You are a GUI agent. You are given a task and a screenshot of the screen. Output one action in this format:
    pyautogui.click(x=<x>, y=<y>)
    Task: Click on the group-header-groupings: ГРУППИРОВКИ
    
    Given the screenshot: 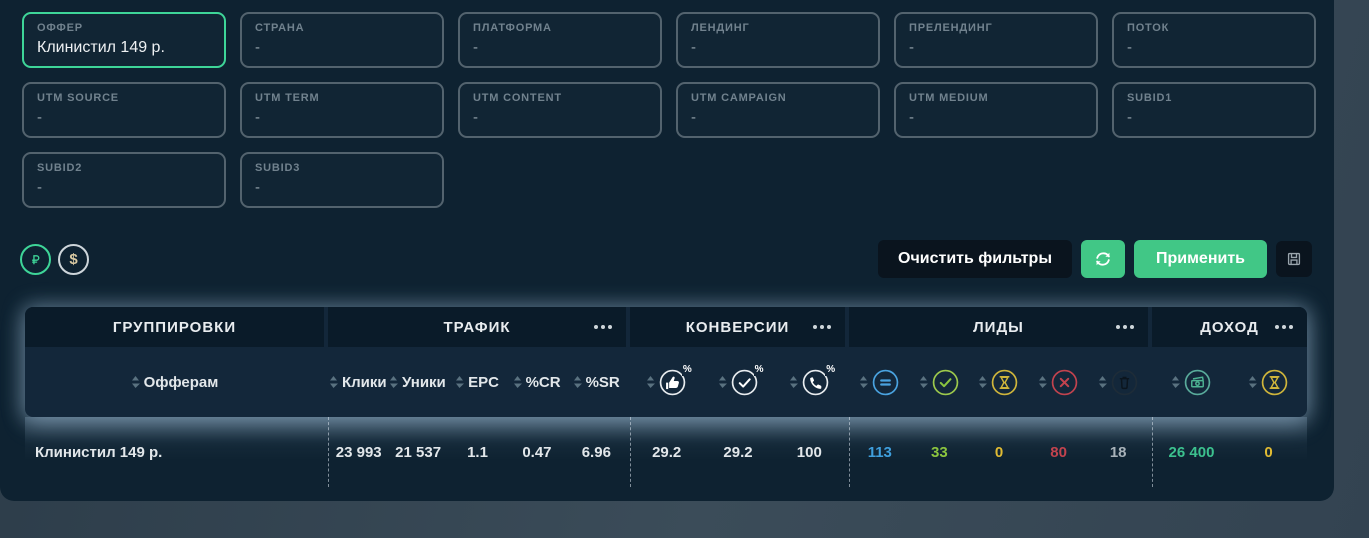 What is the action you would take?
    pyautogui.click(x=174, y=327)
    